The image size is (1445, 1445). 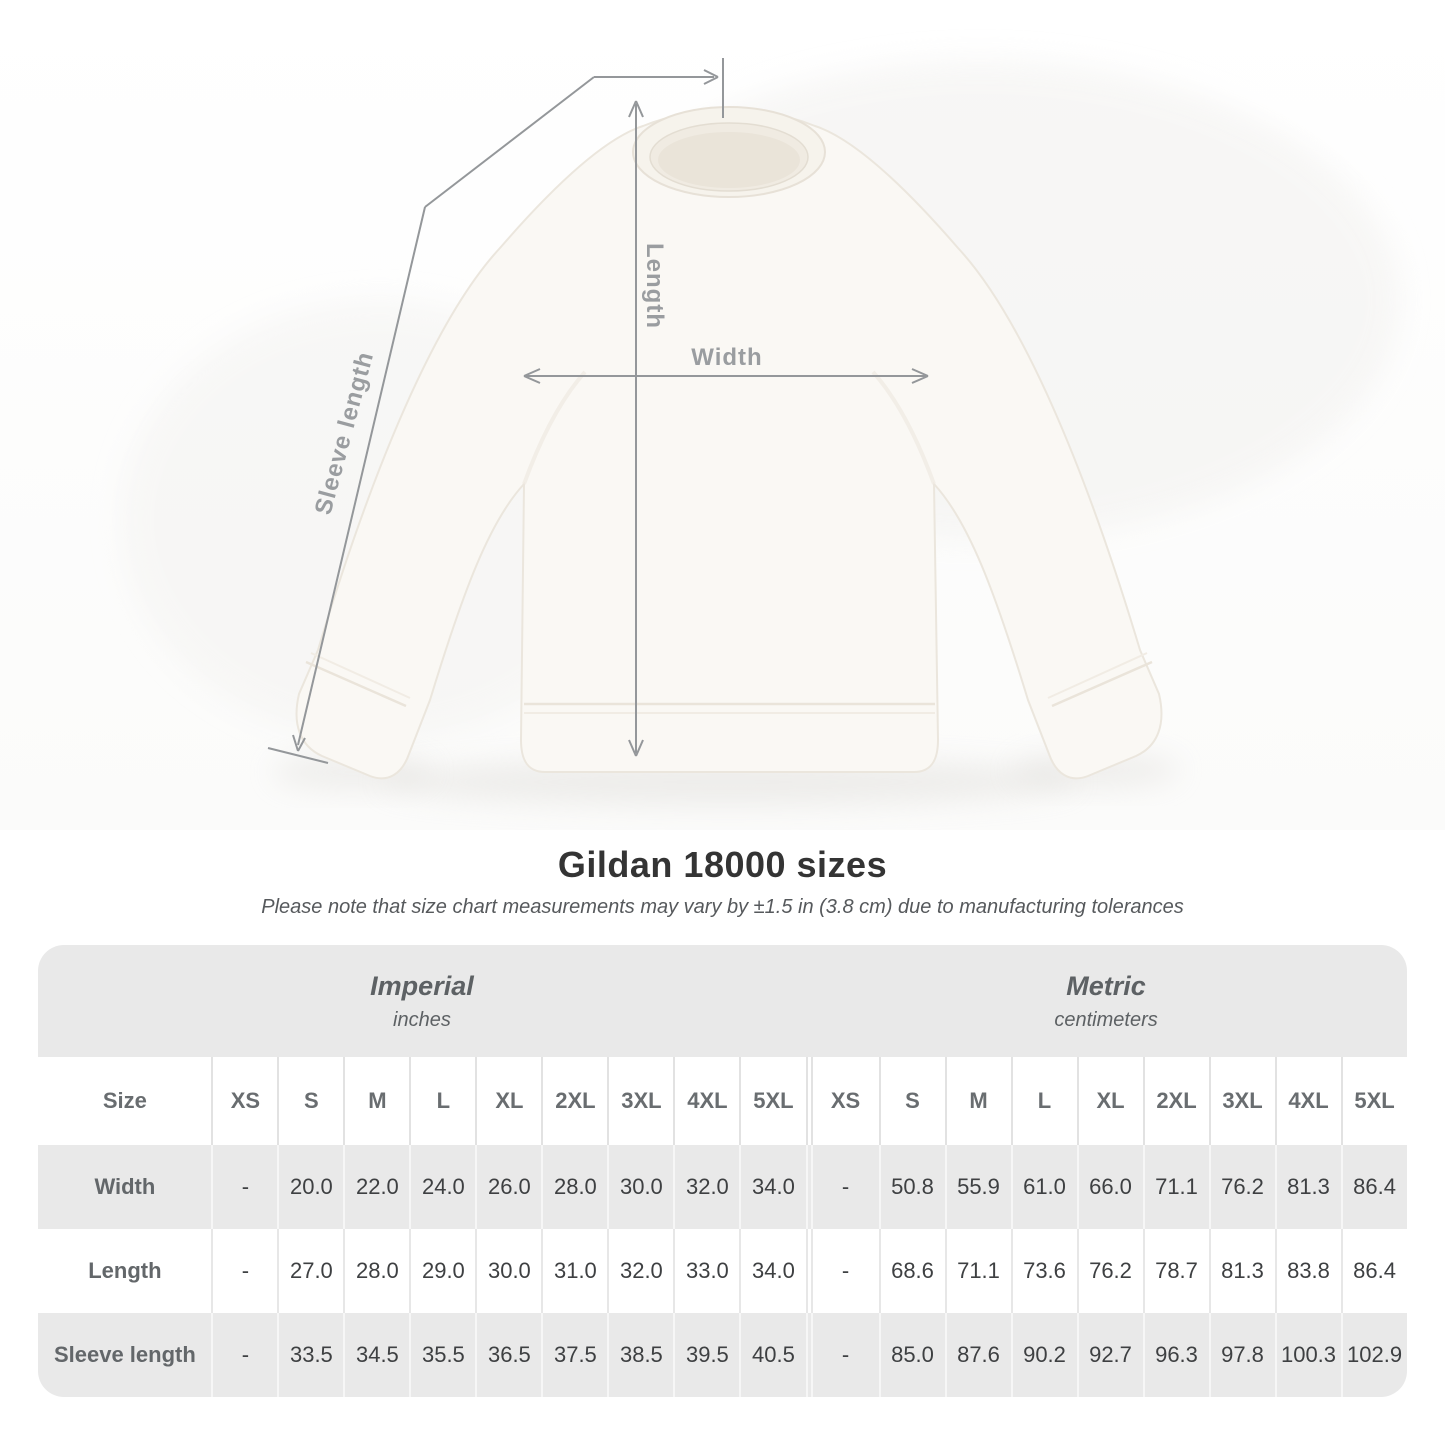 What do you see at coordinates (125, 1355) in the screenshot?
I see `row-header: Sleeve length` at bounding box center [125, 1355].